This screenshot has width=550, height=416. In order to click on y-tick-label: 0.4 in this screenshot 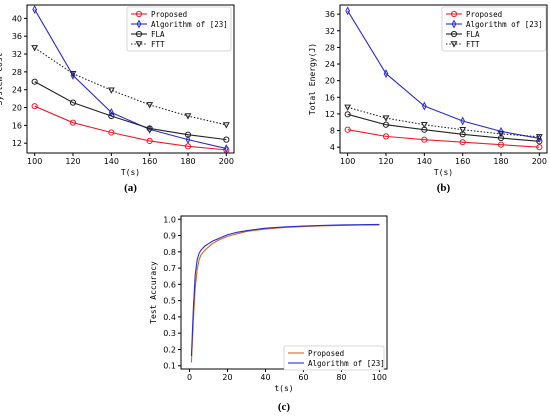, I will do `click(169, 317)`.